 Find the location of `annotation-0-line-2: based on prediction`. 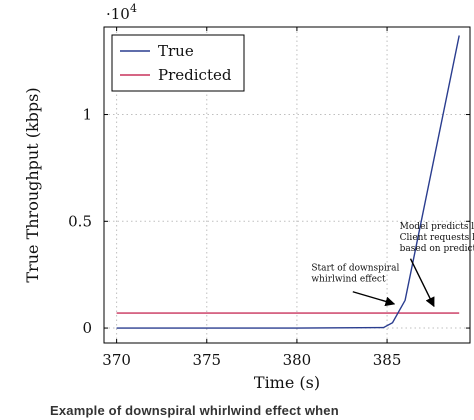

annotation-0-line-2: based on prediction is located at coordinates (437, 249).